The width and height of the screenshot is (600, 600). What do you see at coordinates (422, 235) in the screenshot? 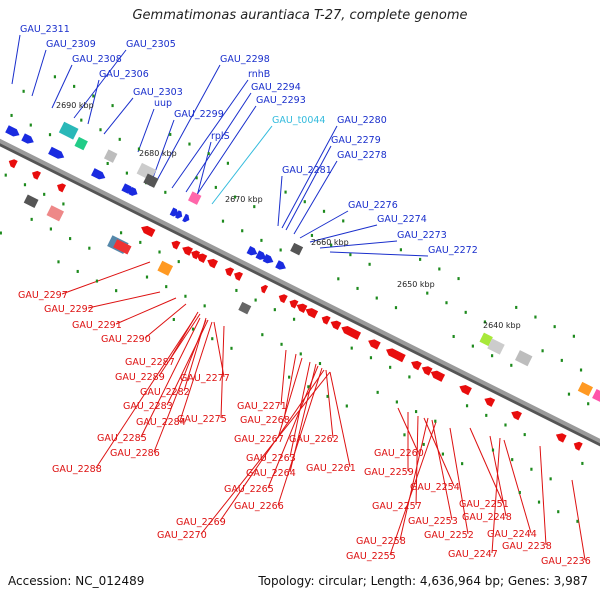
I see `gene-label: GAU_2273` at bounding box center [422, 235].